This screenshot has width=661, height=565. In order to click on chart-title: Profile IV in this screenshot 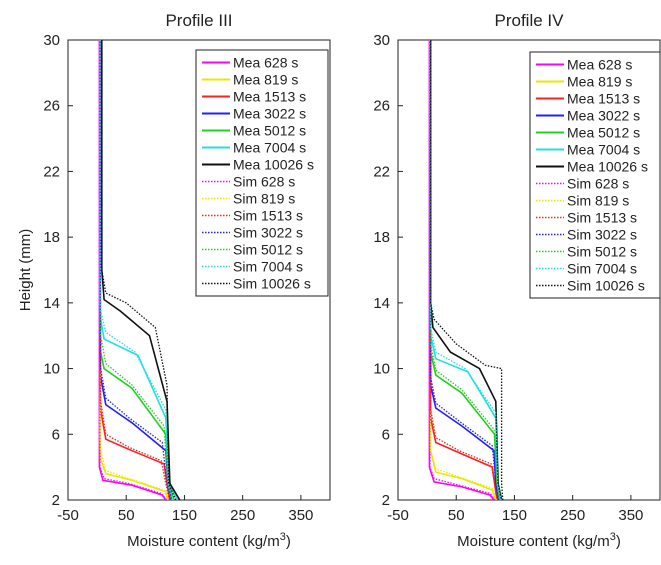, I will do `click(530, 20)`.